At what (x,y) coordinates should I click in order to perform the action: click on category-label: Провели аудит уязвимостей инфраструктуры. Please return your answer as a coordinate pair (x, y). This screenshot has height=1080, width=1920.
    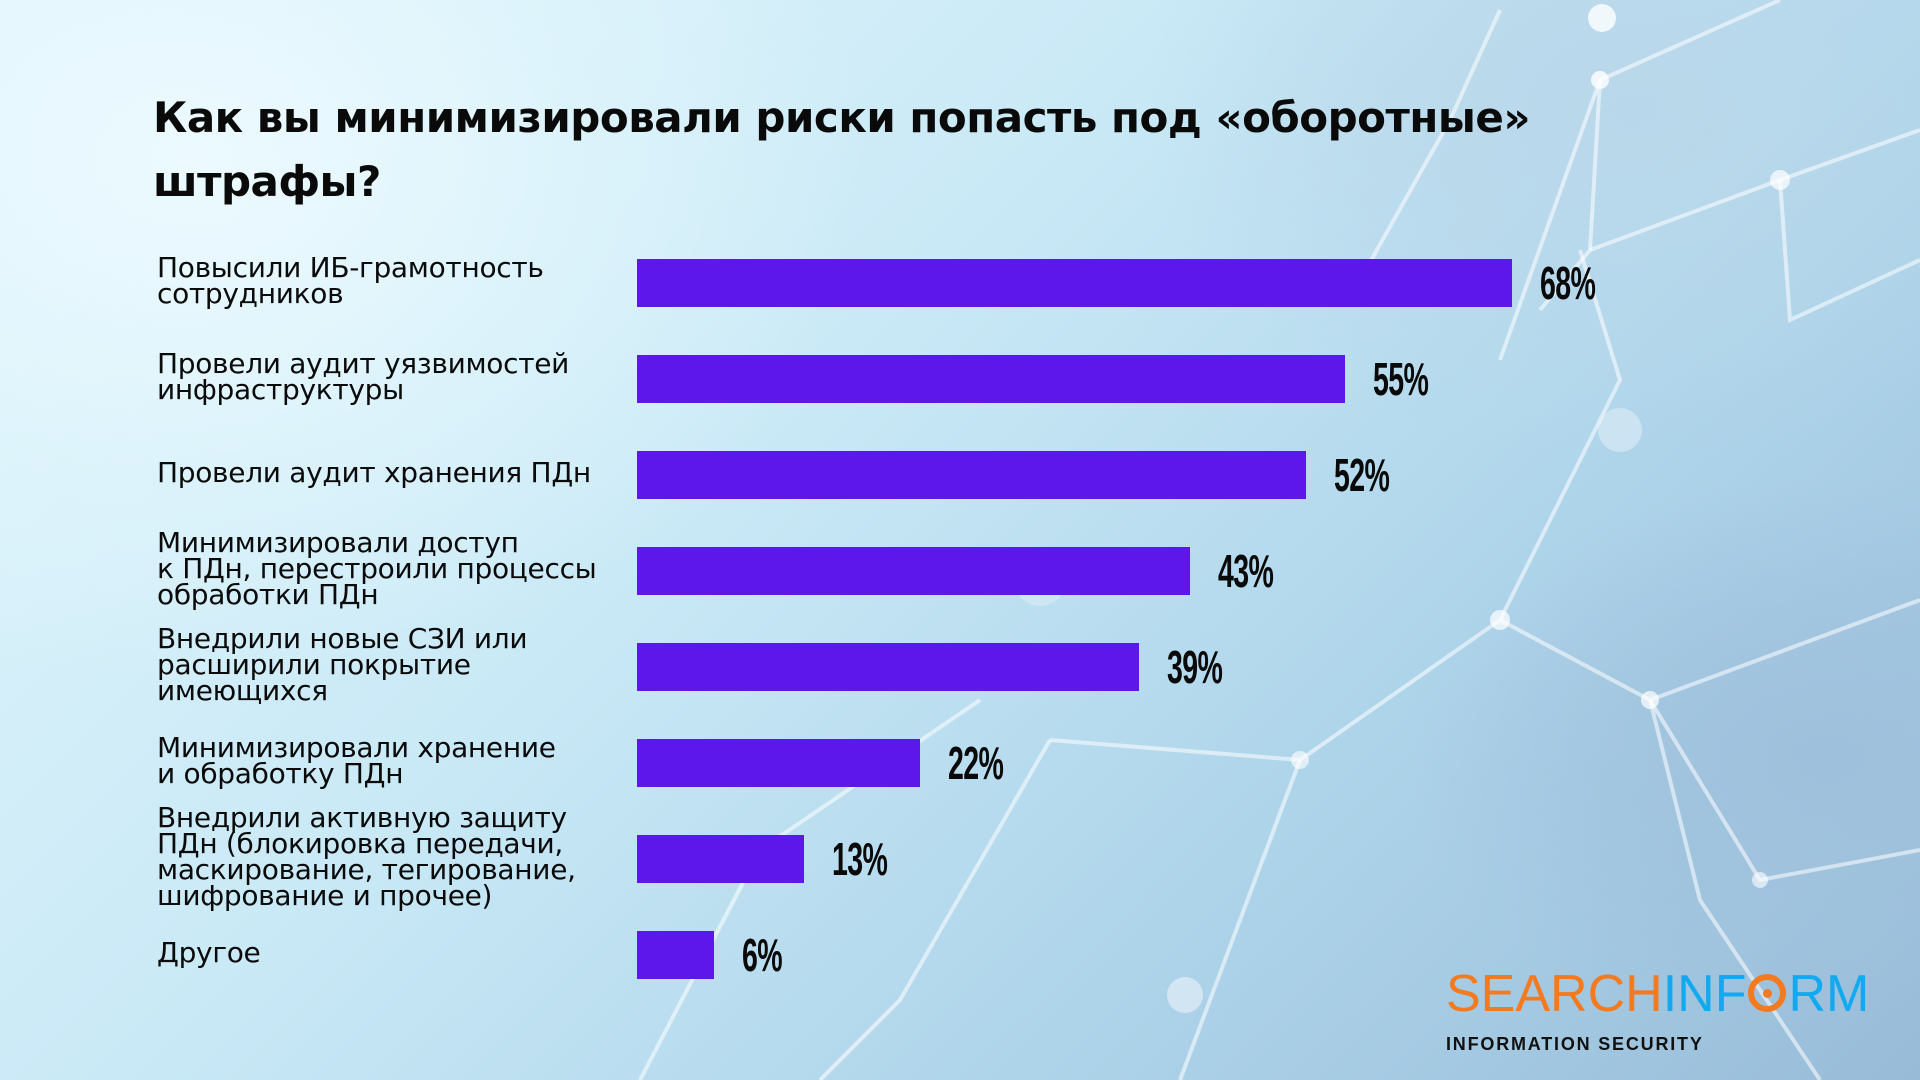
    Looking at the image, I should click on (392, 376).